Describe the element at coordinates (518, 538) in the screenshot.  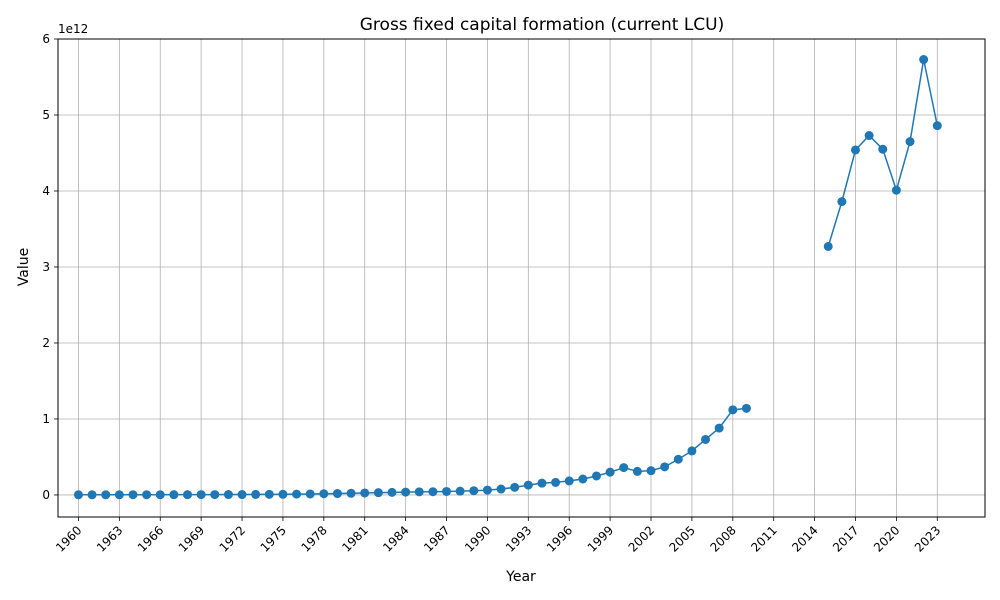
I see `x-tick-label: 1993` at that location.